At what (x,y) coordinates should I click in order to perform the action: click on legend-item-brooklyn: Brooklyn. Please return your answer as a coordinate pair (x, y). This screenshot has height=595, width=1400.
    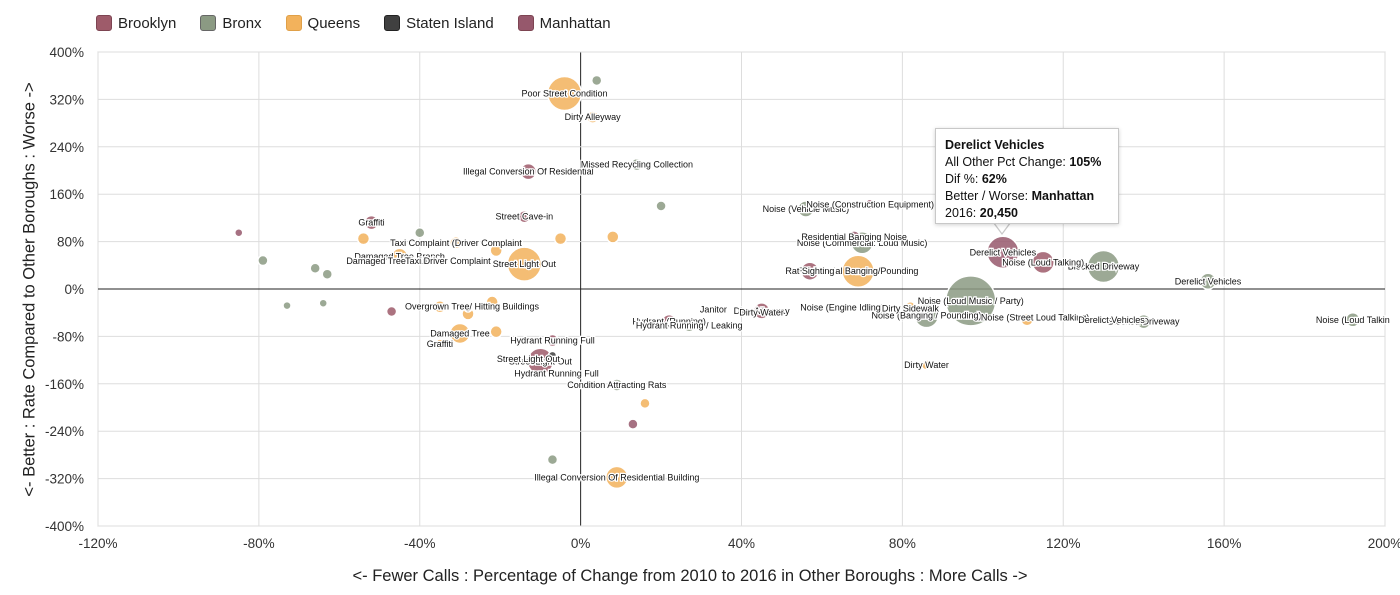
    Looking at the image, I should click on (136, 23).